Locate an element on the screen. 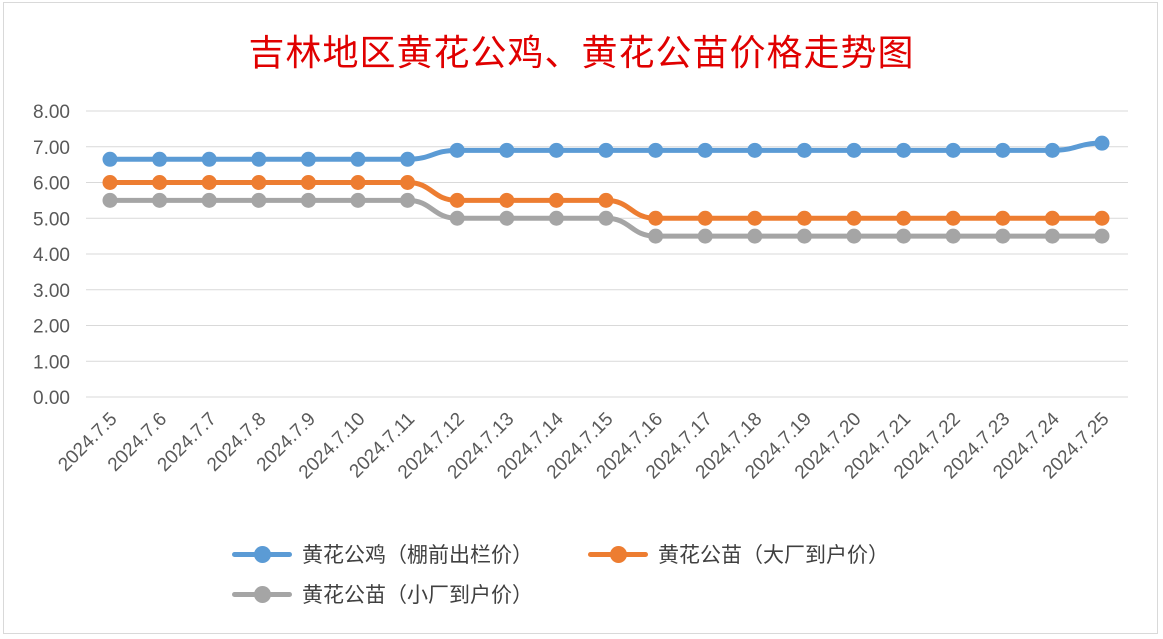 The image size is (1163, 639). legend-item-series-2: 黄花公苗（大厂到户价） is located at coordinates (737, 554).